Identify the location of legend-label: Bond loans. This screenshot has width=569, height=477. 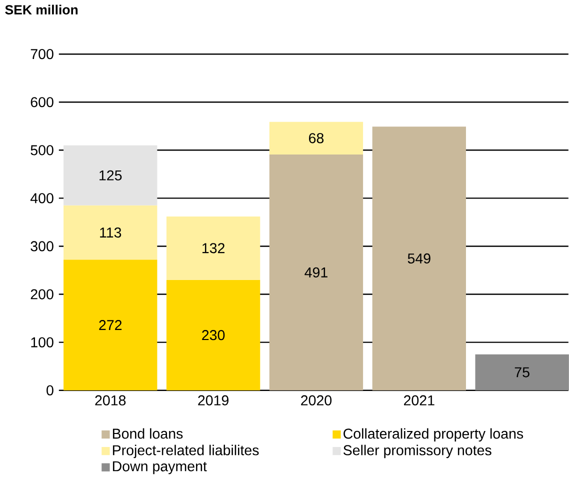
(147, 433).